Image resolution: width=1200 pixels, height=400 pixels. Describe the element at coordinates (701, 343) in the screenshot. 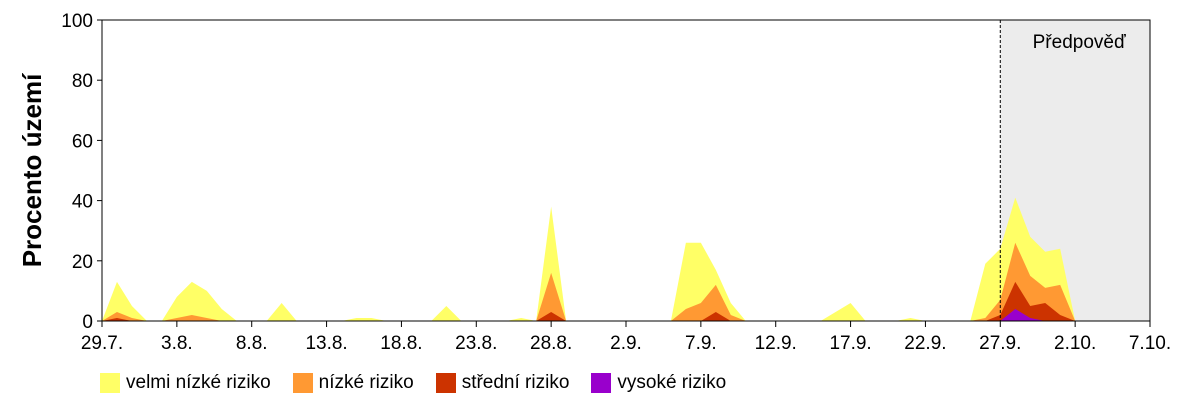

I see `x-tick-label: 7.9.` at that location.